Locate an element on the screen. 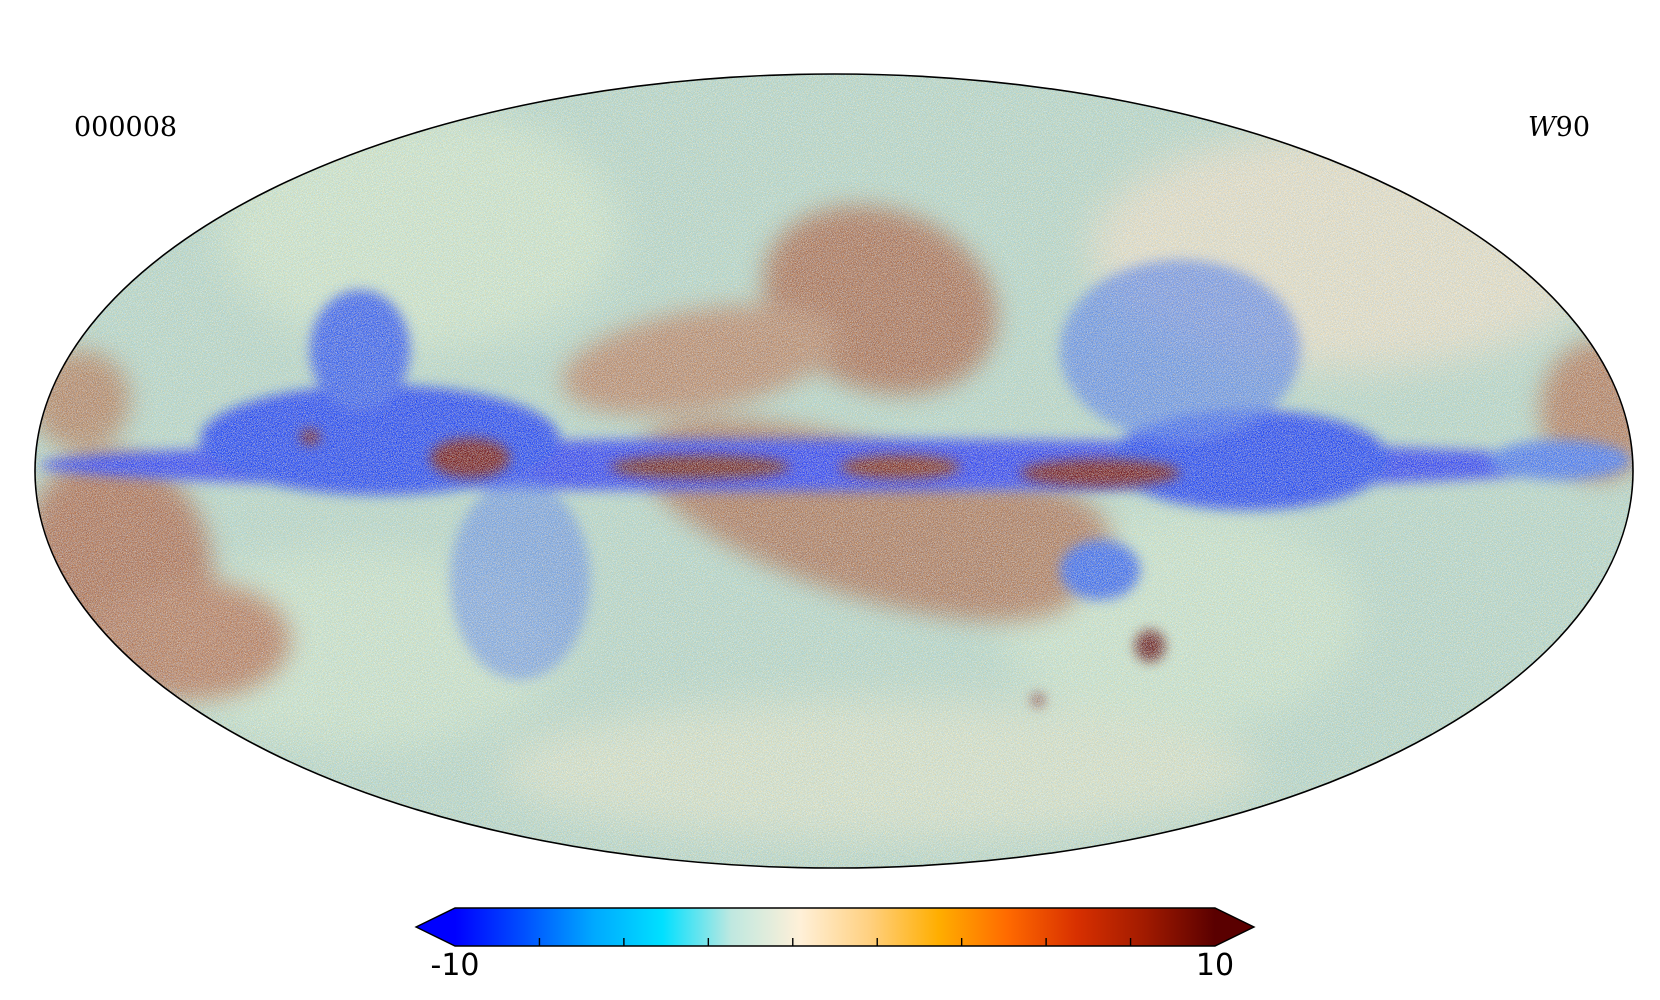 This screenshot has width=1660, height=1000. band-label-letter: W is located at coordinates (1541, 127).